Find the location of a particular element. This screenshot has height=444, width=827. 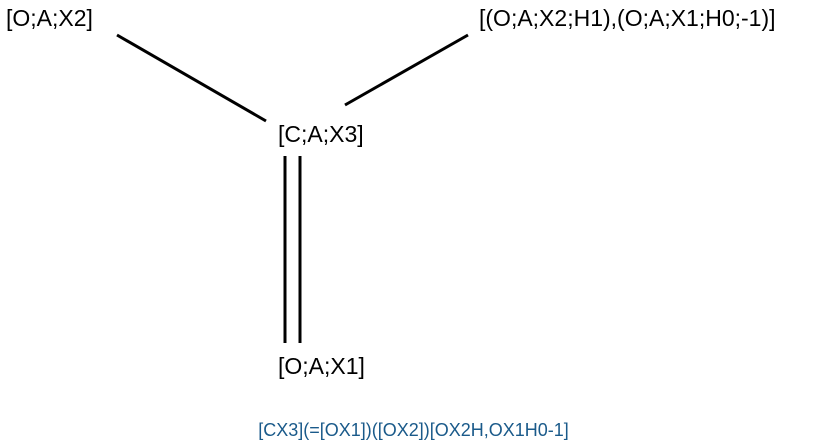

atom-label-oxygen-top-right: [(O;A;X2;H1),(O;A;X1;H0;-1)] is located at coordinates (627, 18).